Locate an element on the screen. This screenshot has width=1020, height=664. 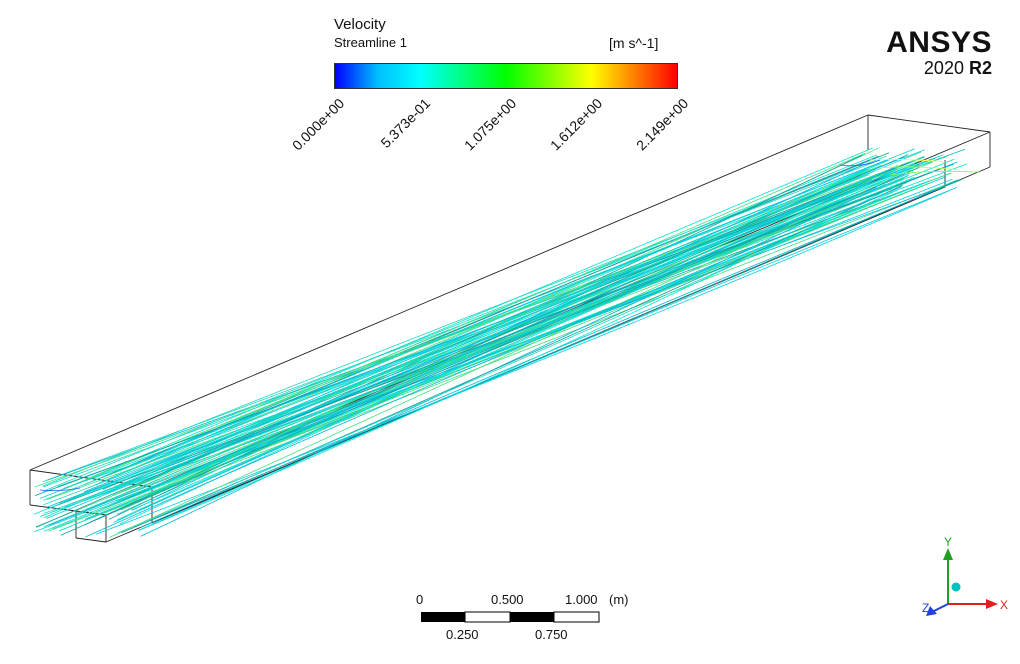
x-axis-arrow-icon is located at coordinates (992, 604).